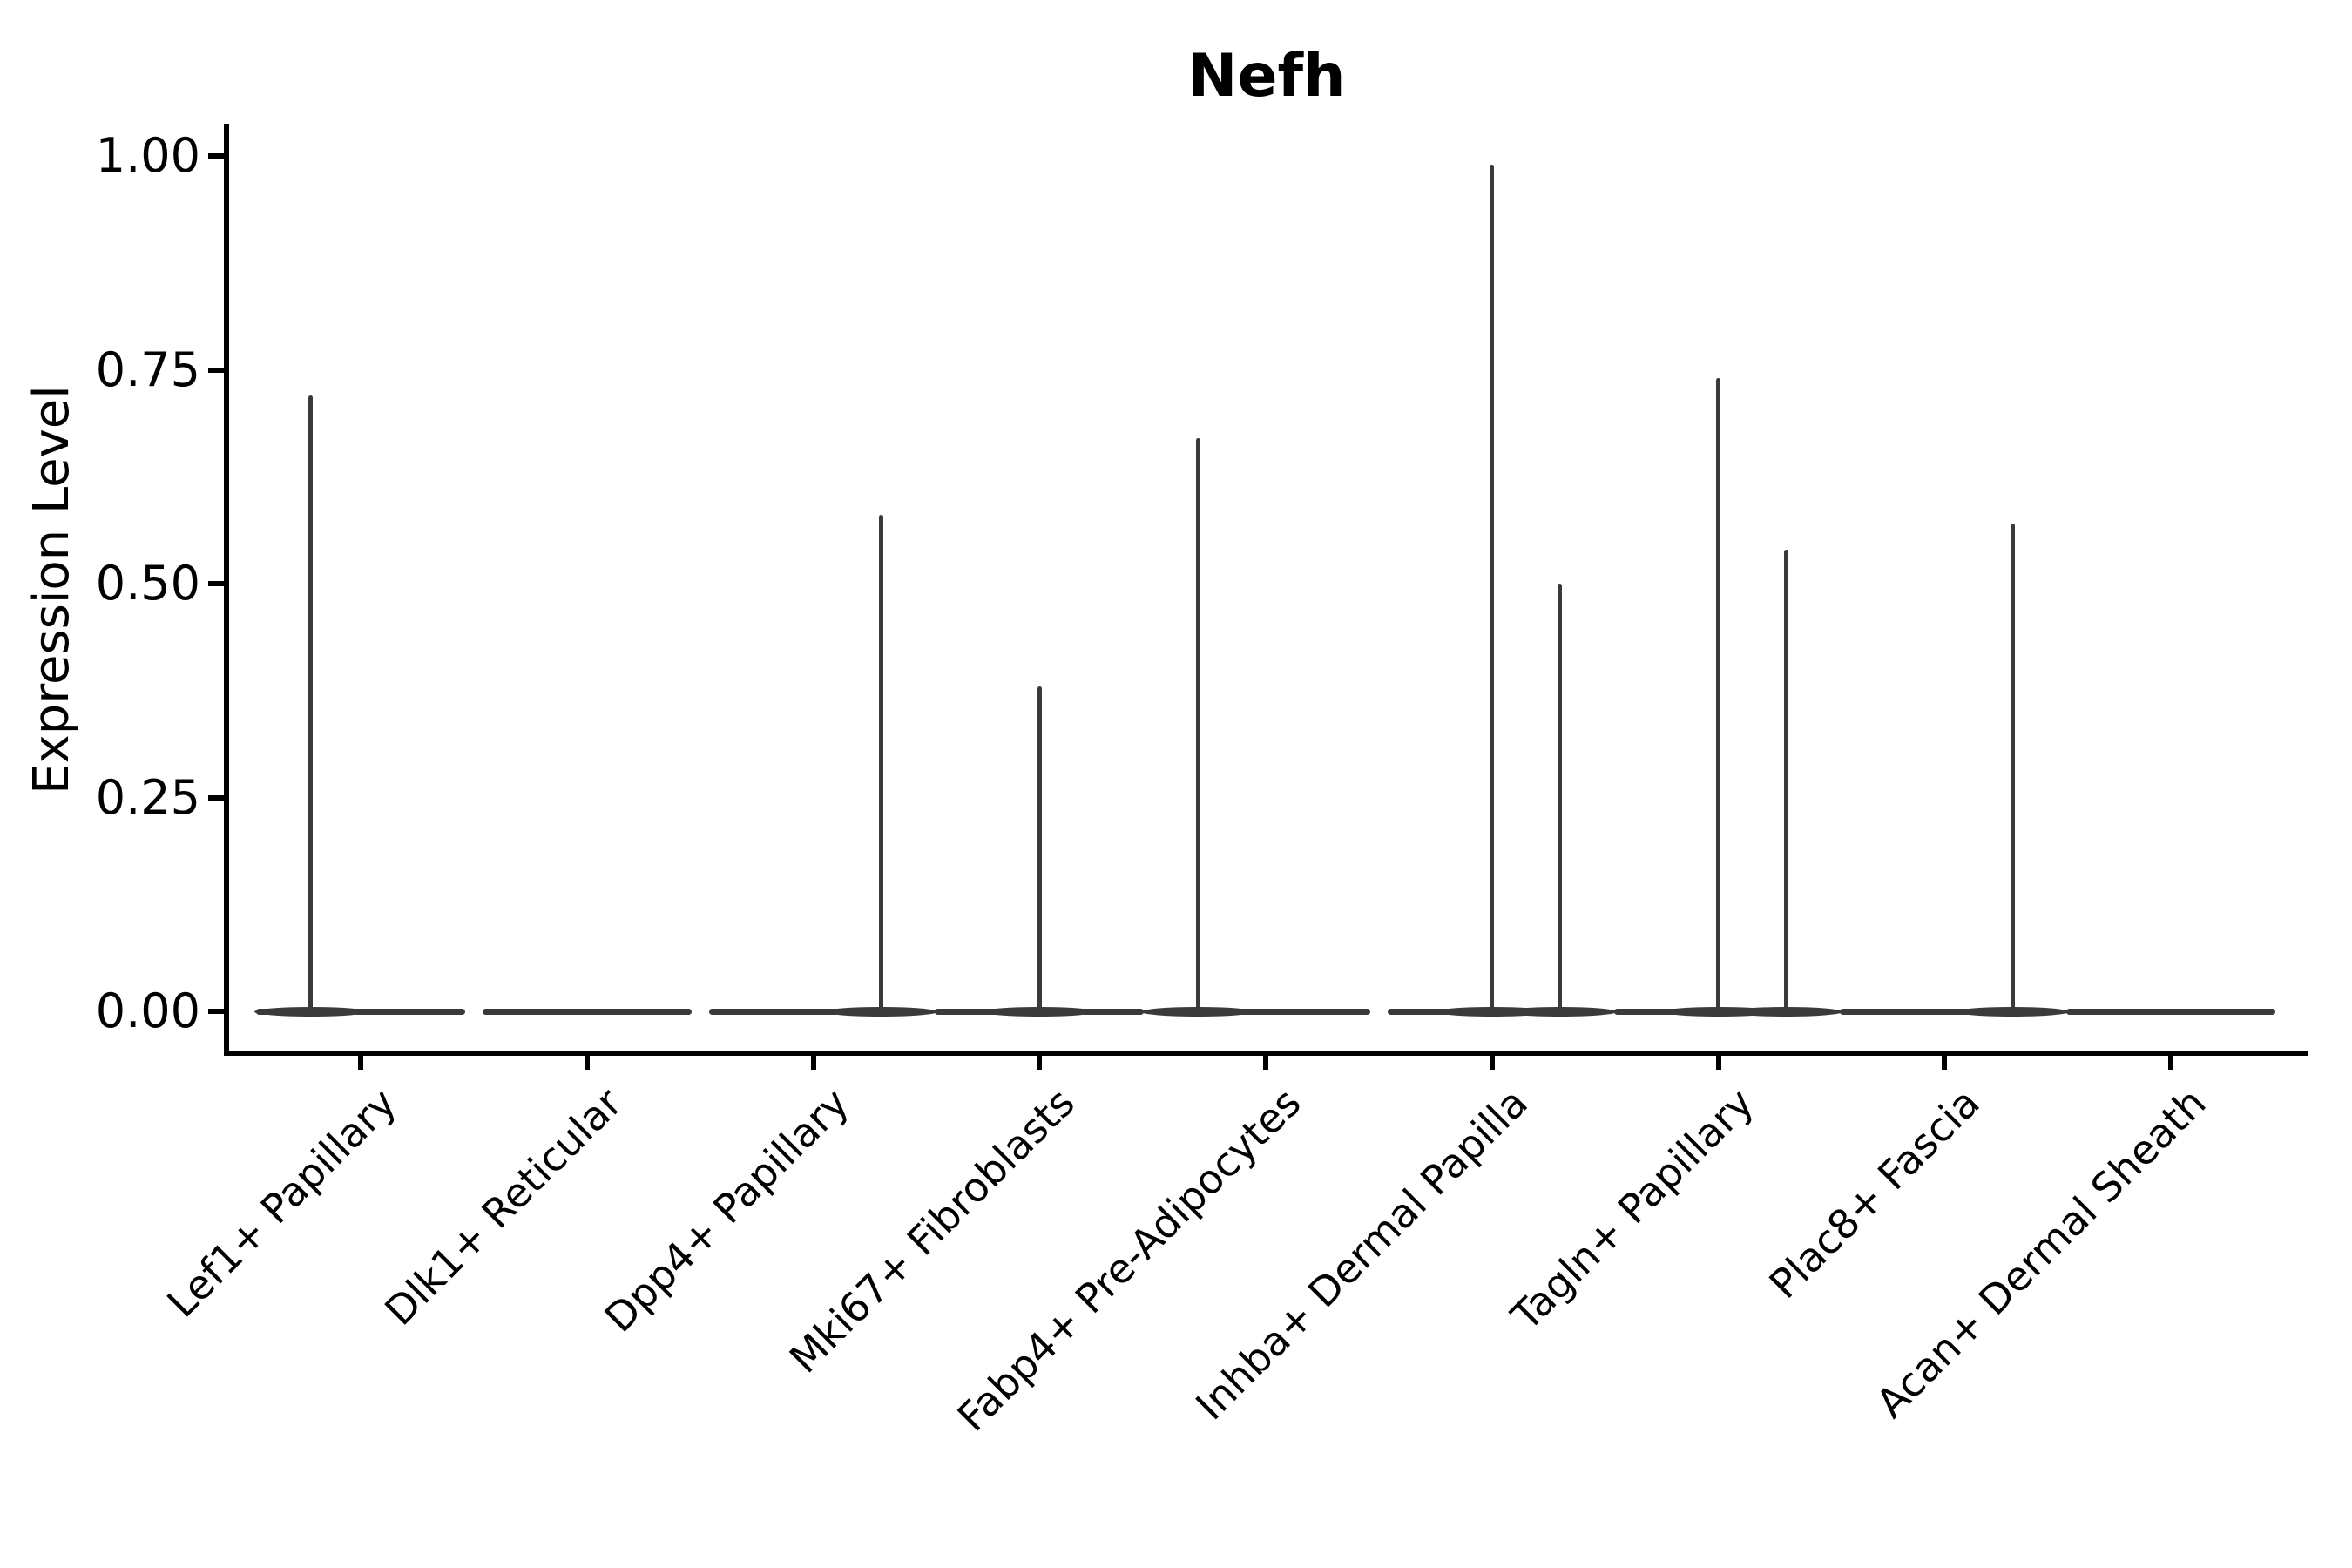 The width and height of the screenshot is (2352, 1568). What do you see at coordinates (1266, 1054) in the screenshot?
I see `x-axis-spine` at bounding box center [1266, 1054].